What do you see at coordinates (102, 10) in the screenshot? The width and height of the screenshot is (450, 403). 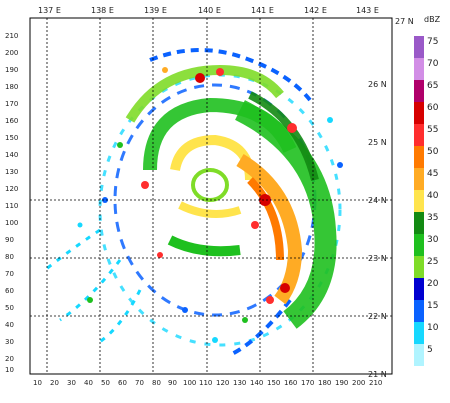 I see `lon-label-138: 138 E` at bounding box center [102, 10].